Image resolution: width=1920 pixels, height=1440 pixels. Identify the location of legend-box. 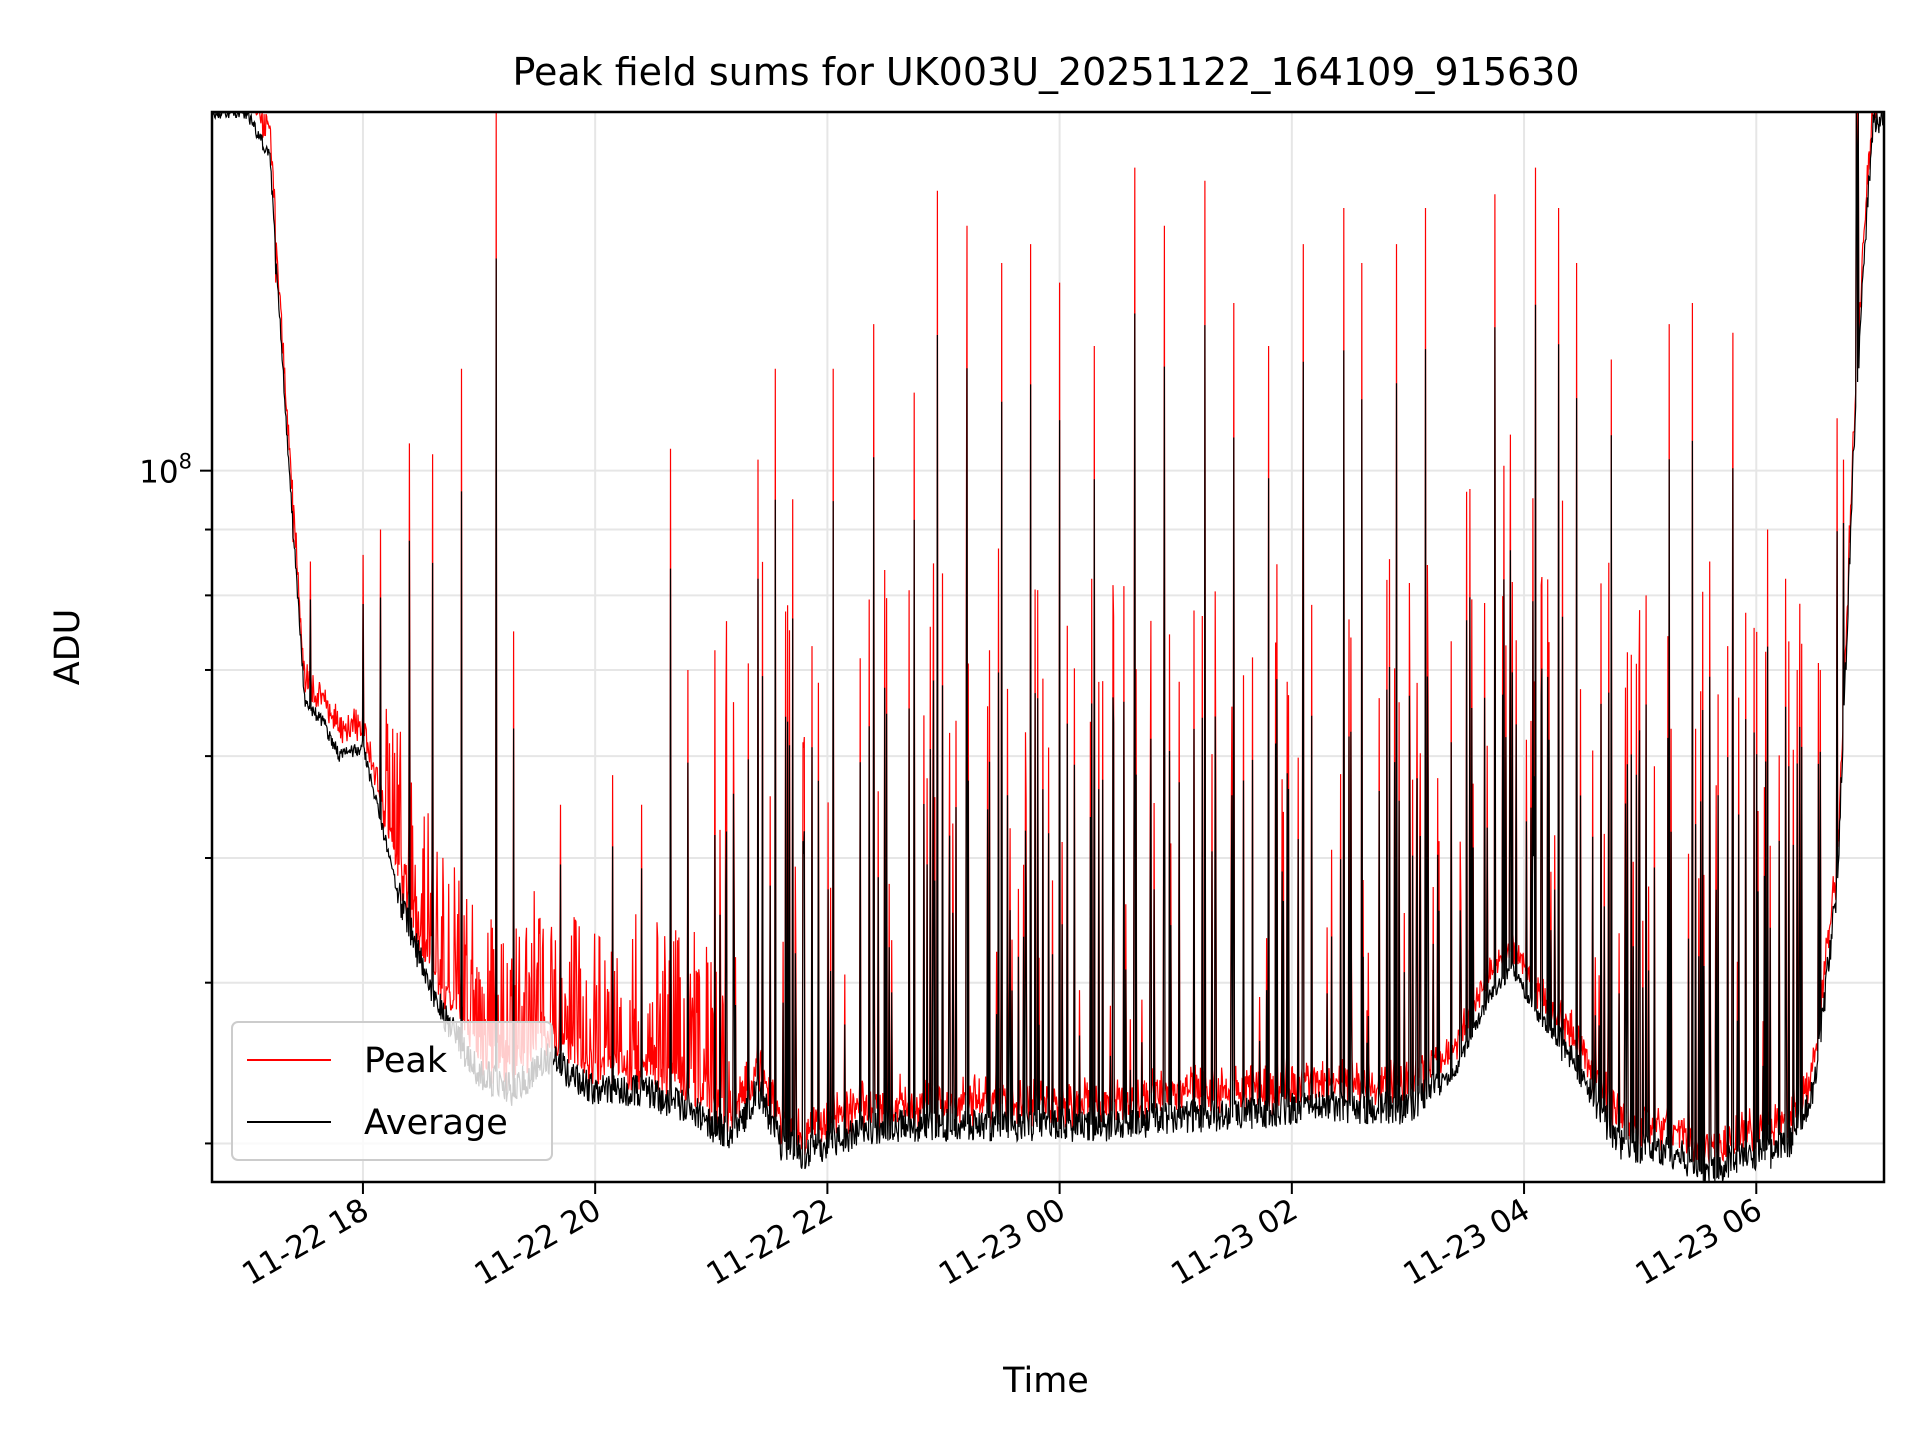
(392, 1091).